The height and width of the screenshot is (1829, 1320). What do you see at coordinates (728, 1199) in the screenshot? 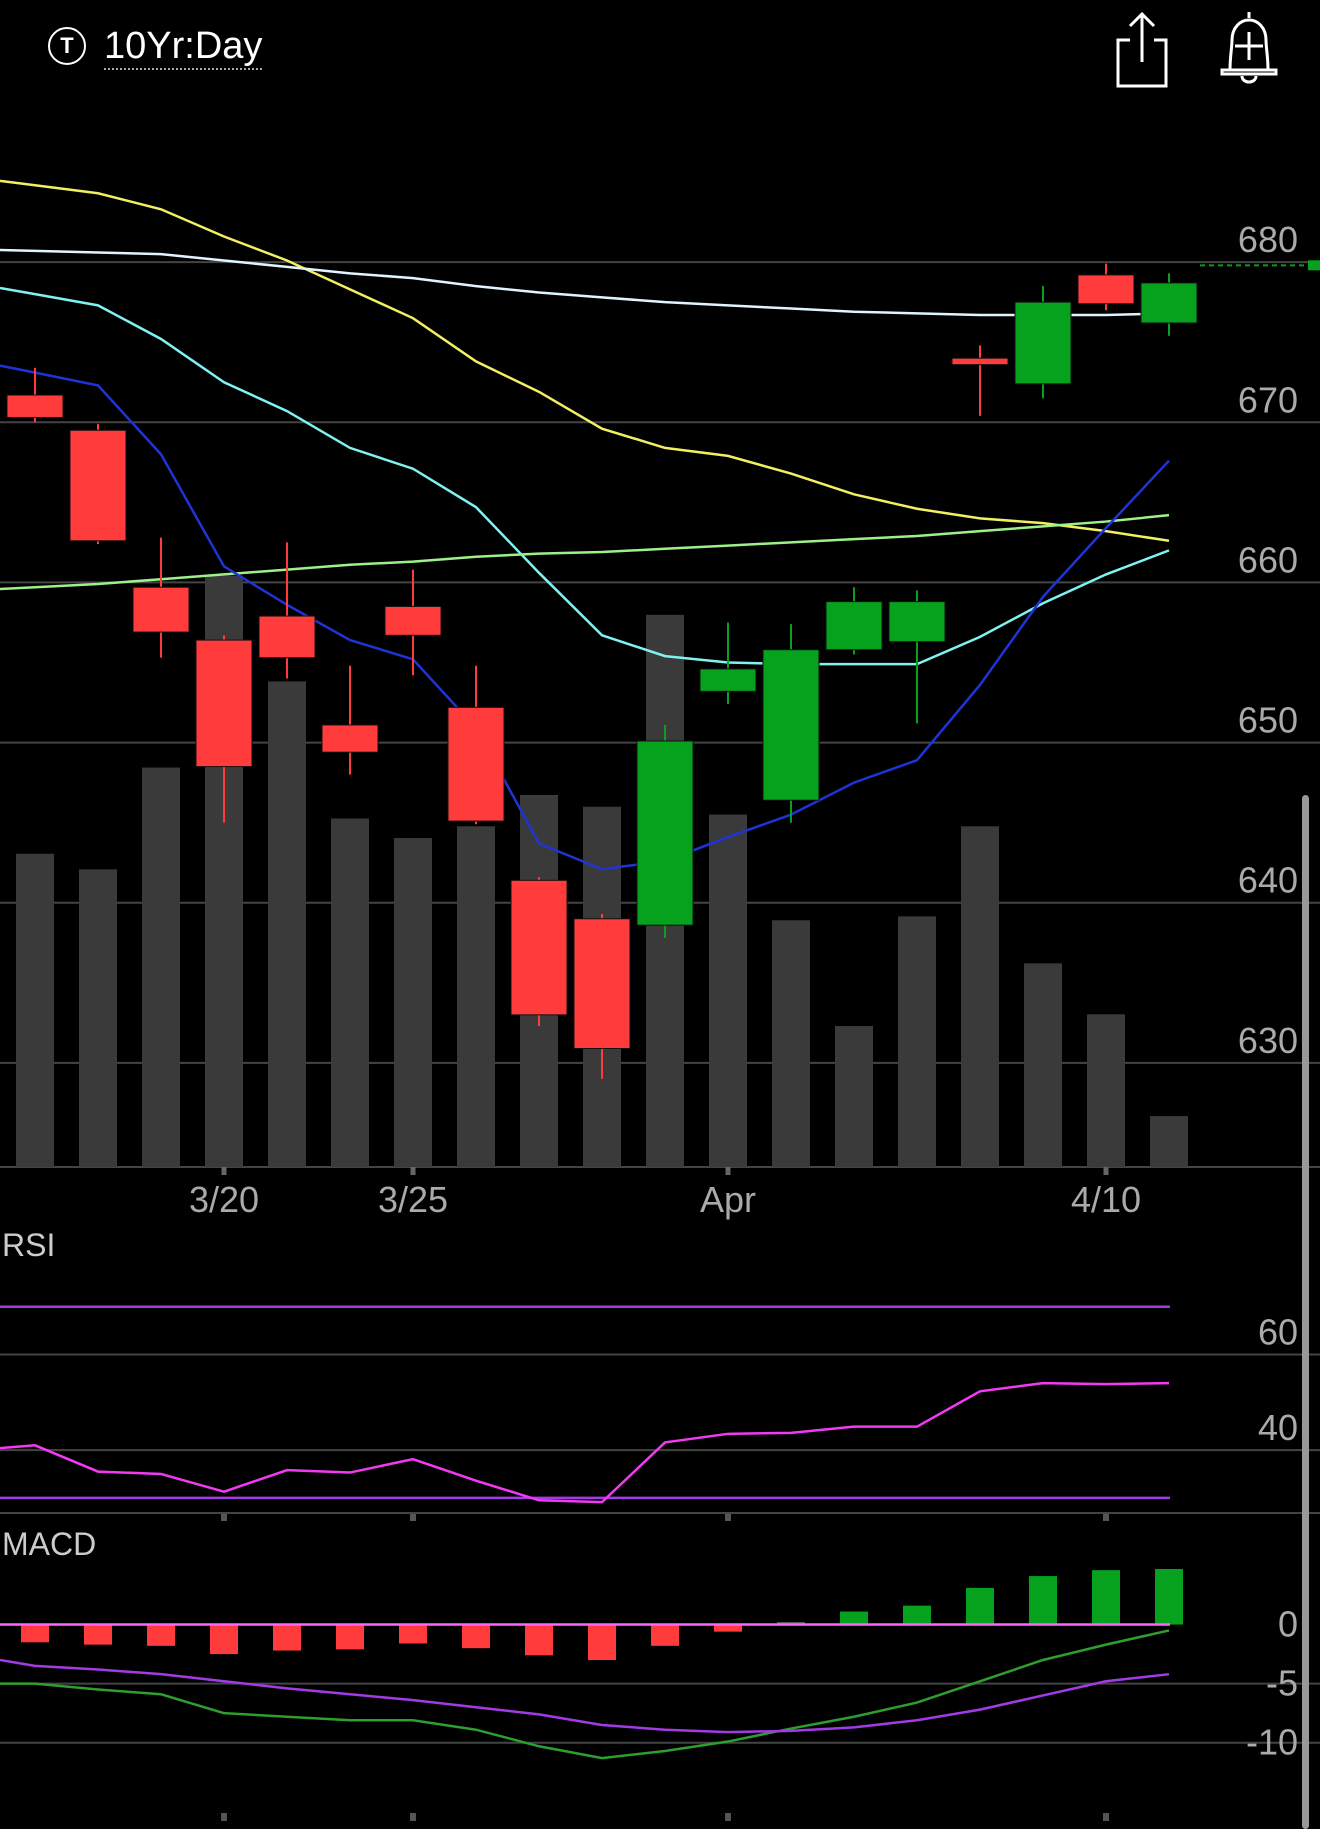
I see `time-tick-label: Apr` at bounding box center [728, 1199].